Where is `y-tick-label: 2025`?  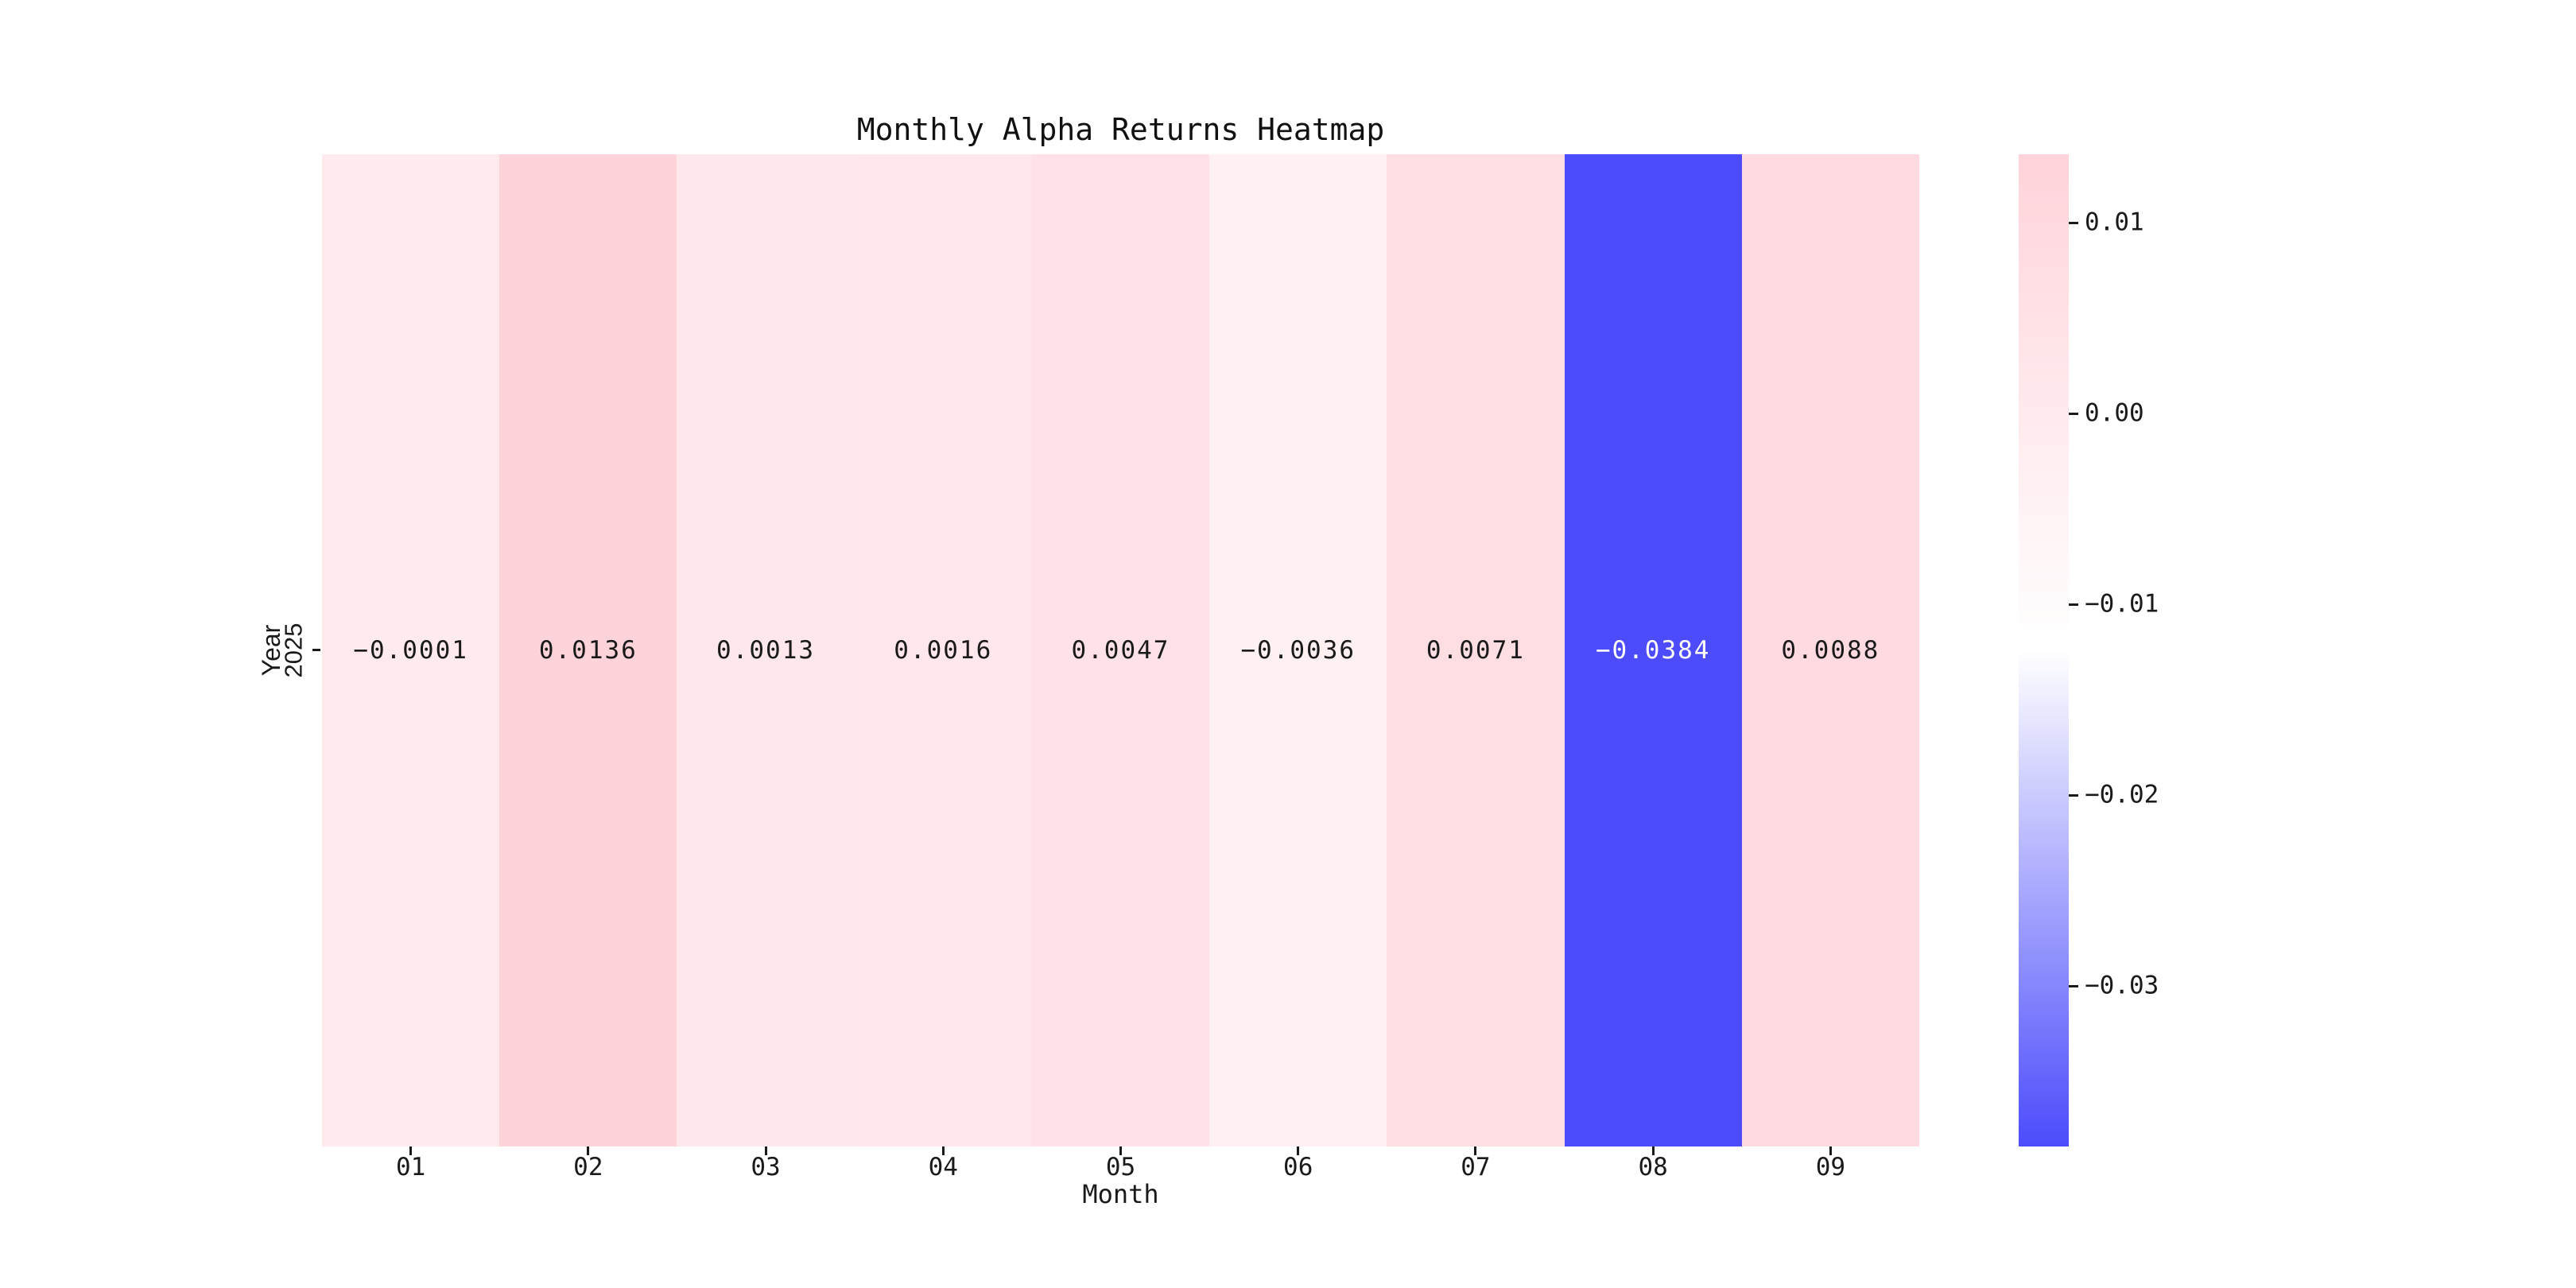
y-tick-label: 2025 is located at coordinates (293, 650).